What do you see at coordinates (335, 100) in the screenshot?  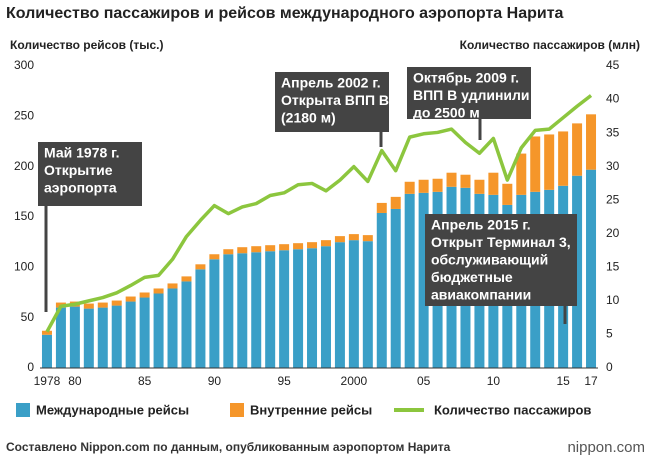 I see `annotation-text: Открыта ВПП B` at bounding box center [335, 100].